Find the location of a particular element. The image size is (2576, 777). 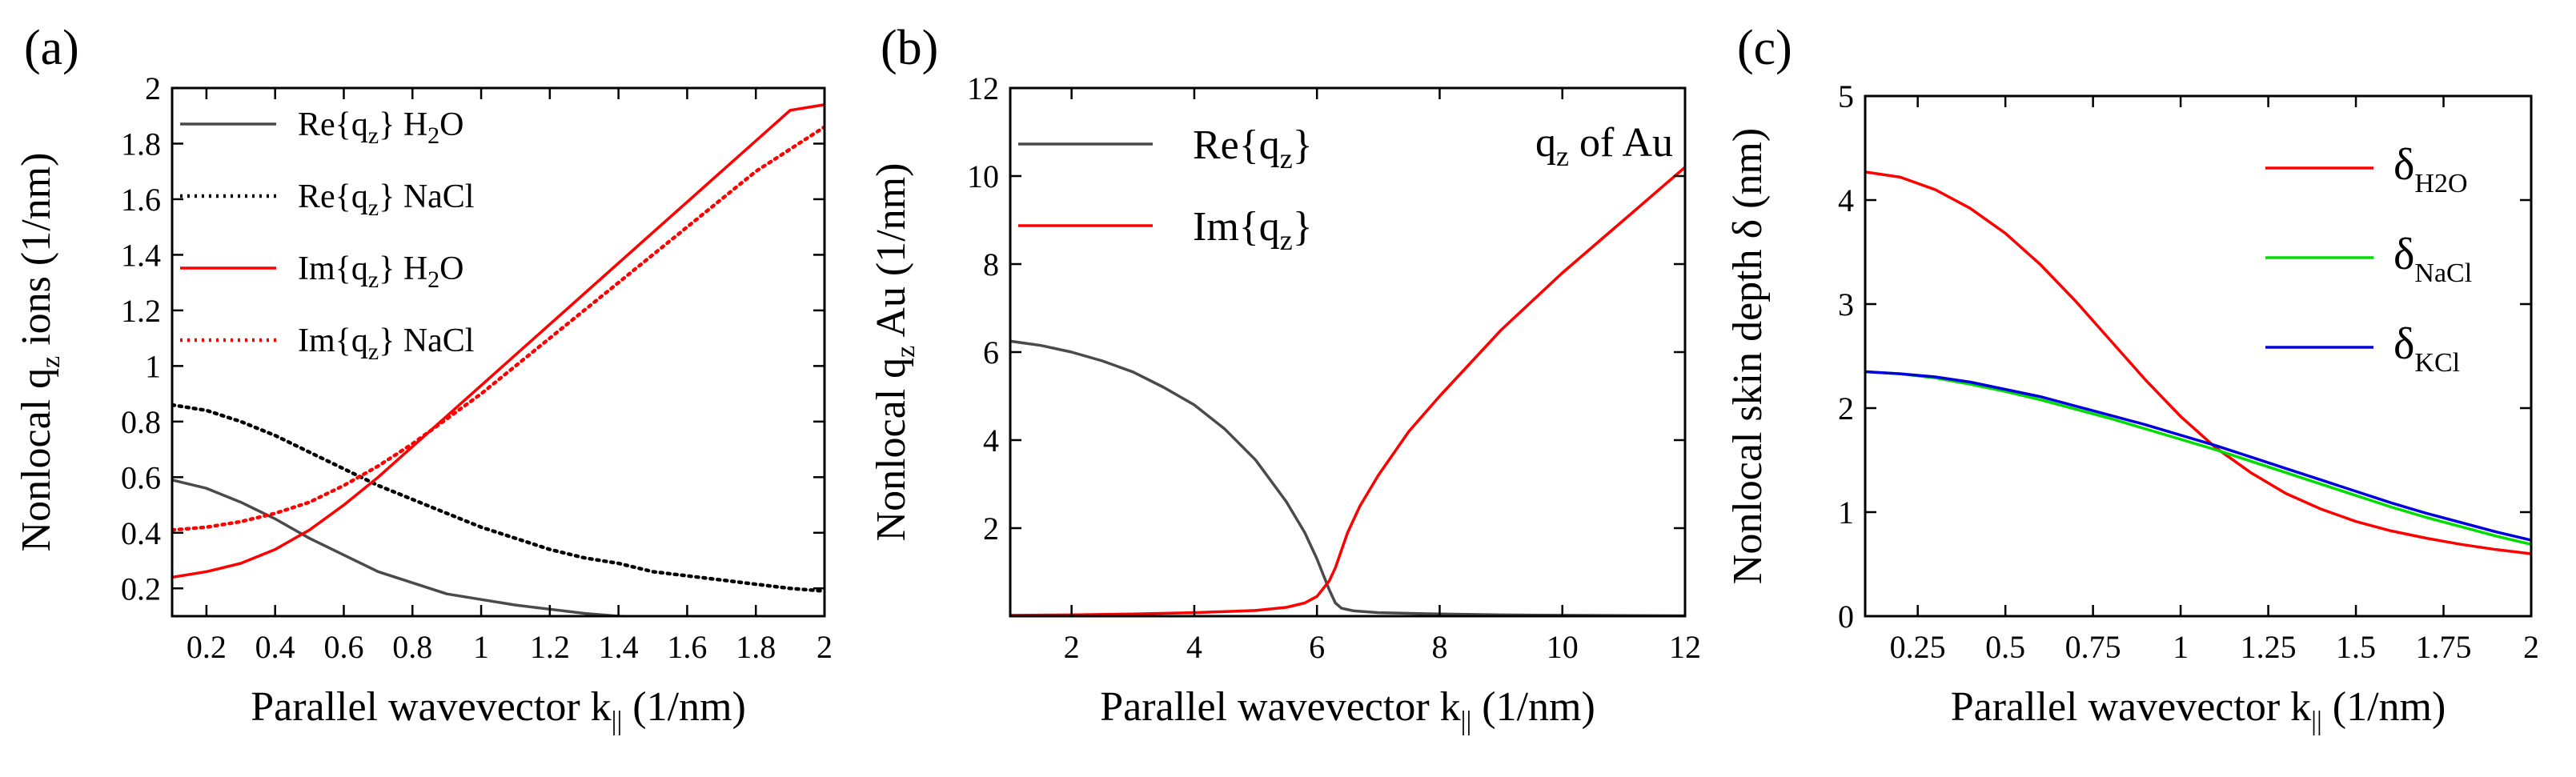

panel-c-ytick-label: 5 is located at coordinates (1846, 96).